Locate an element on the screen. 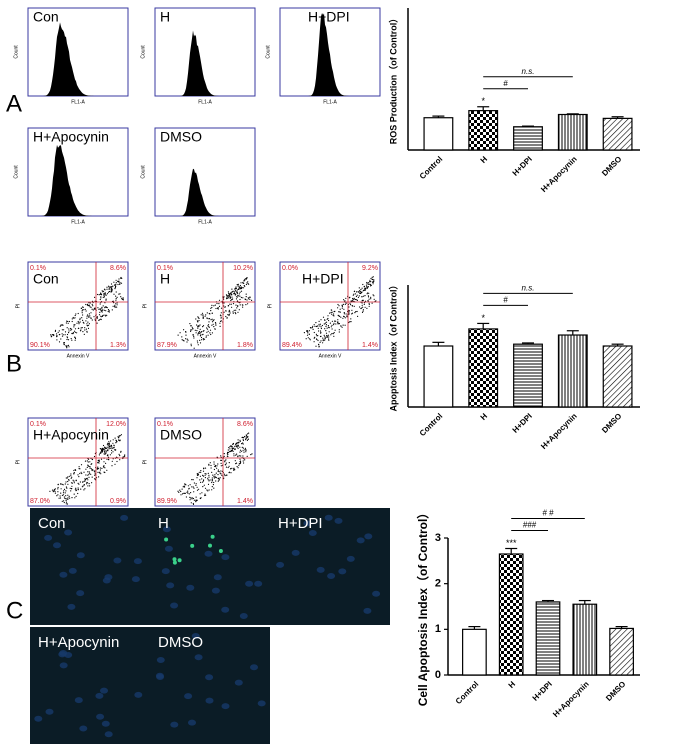 The height and width of the screenshot is (745, 675). scatter-frame is located at coordinates (78, 306).